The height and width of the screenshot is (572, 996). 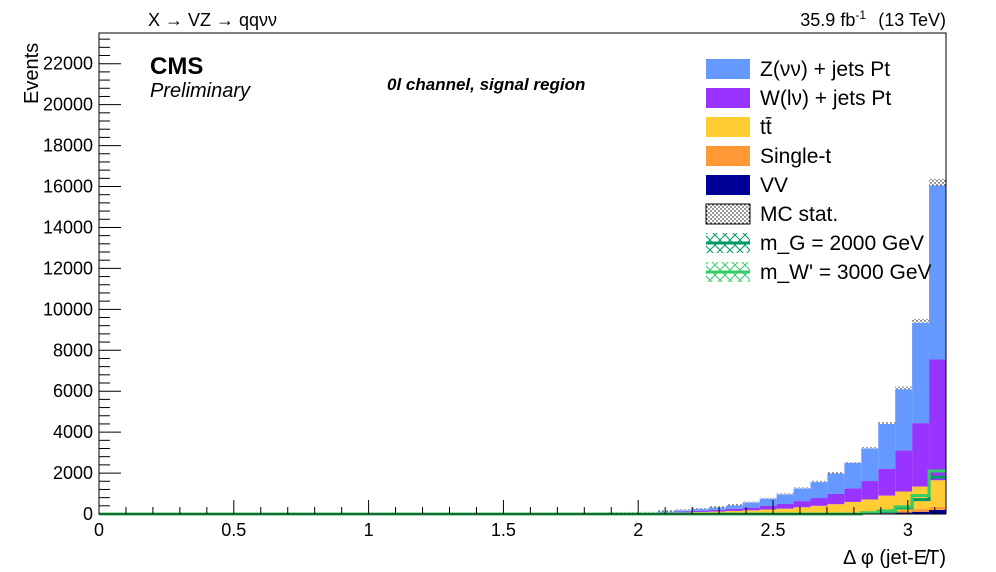 I want to click on y-tick-label: 16000, so click(x=68, y=187).